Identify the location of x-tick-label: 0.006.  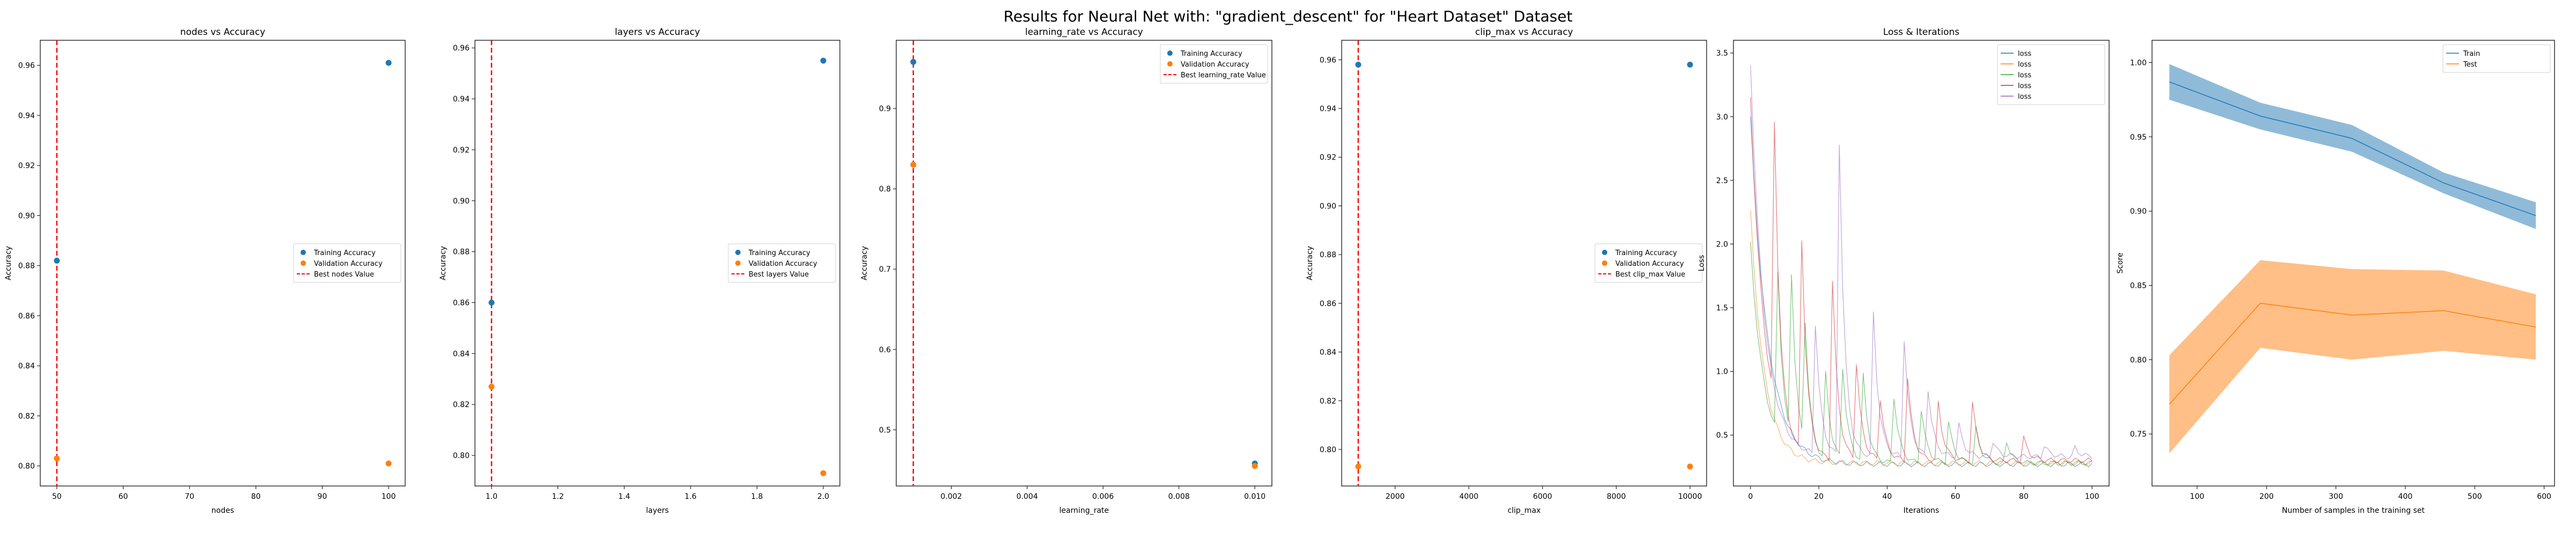
(1103, 496).